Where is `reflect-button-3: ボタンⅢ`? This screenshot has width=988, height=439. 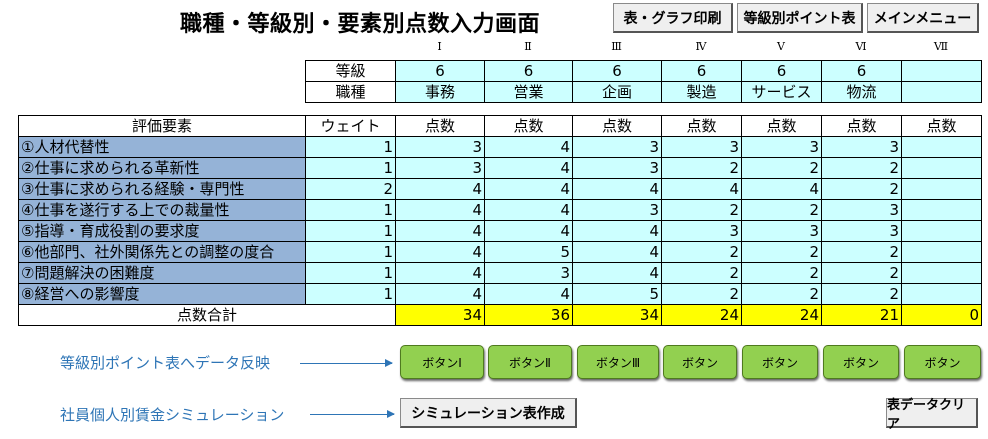 reflect-button-3: ボタンⅢ is located at coordinates (618, 362).